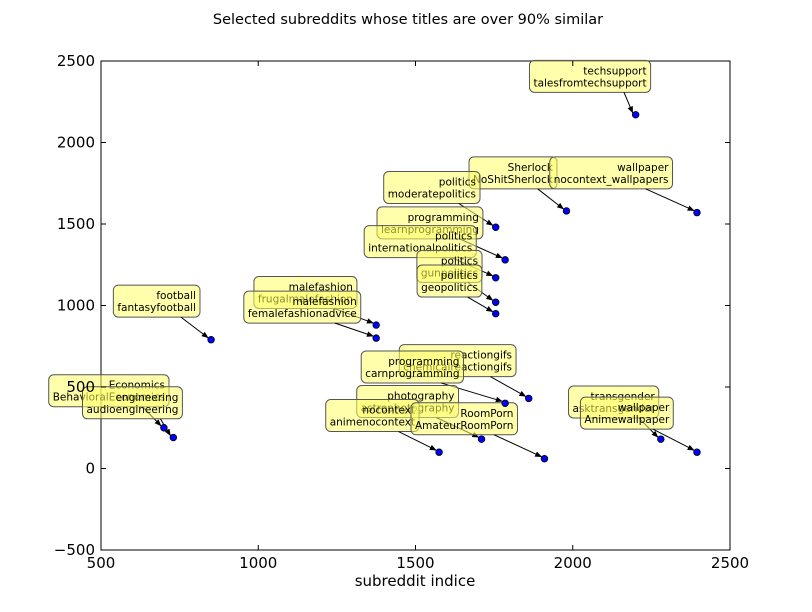  What do you see at coordinates (132, 410) in the screenshot?
I see `annotation-label: audioengineering` at bounding box center [132, 410].